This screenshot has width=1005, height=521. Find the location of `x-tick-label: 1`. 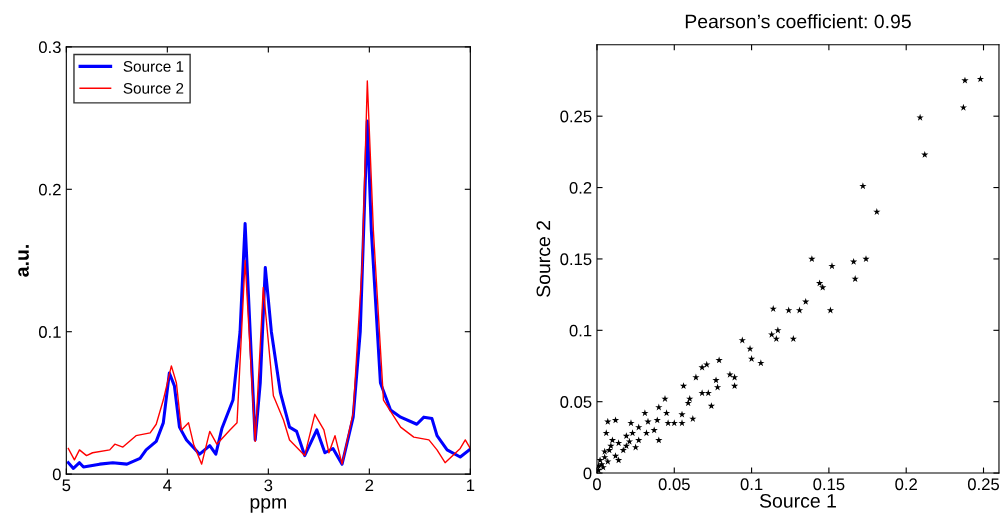

x-tick-label: 1 is located at coordinates (470, 485).